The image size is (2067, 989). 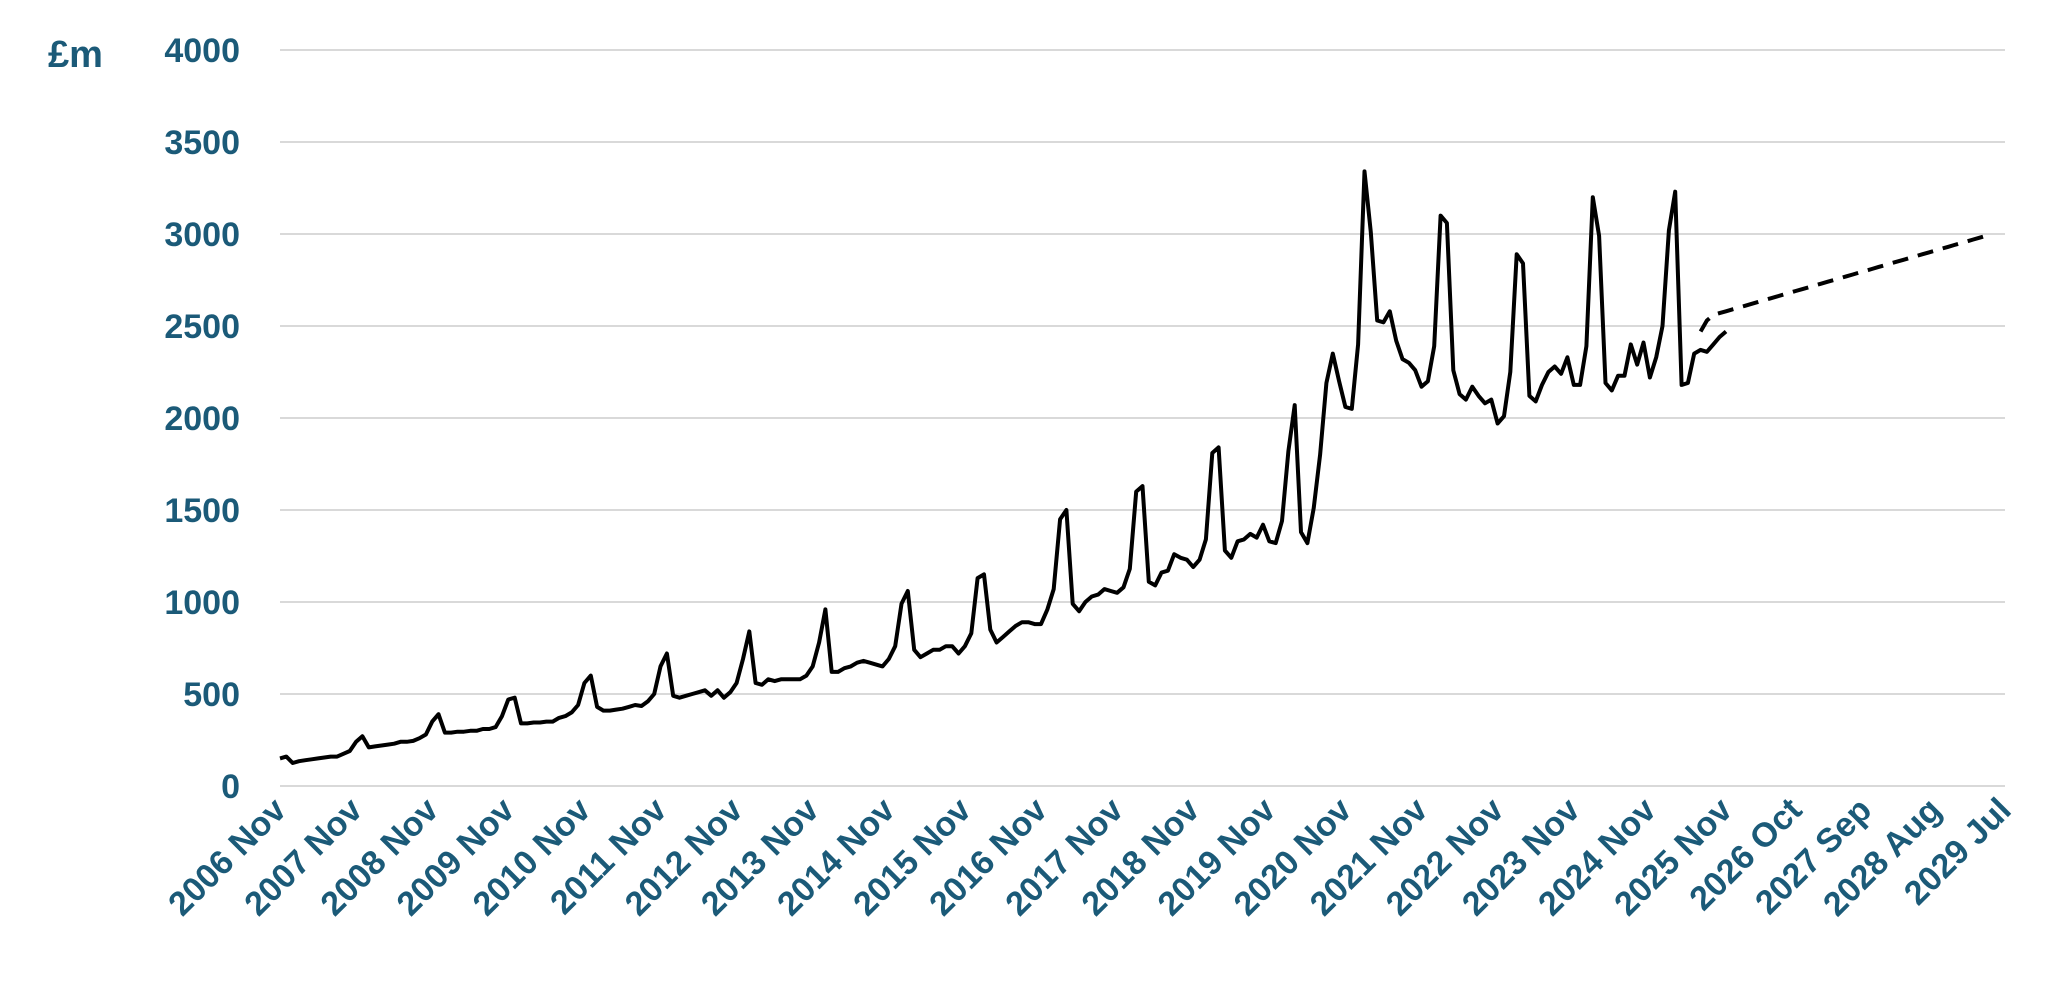 What do you see at coordinates (211, 695) in the screenshot?
I see `y-tick-label: 500` at bounding box center [211, 695].